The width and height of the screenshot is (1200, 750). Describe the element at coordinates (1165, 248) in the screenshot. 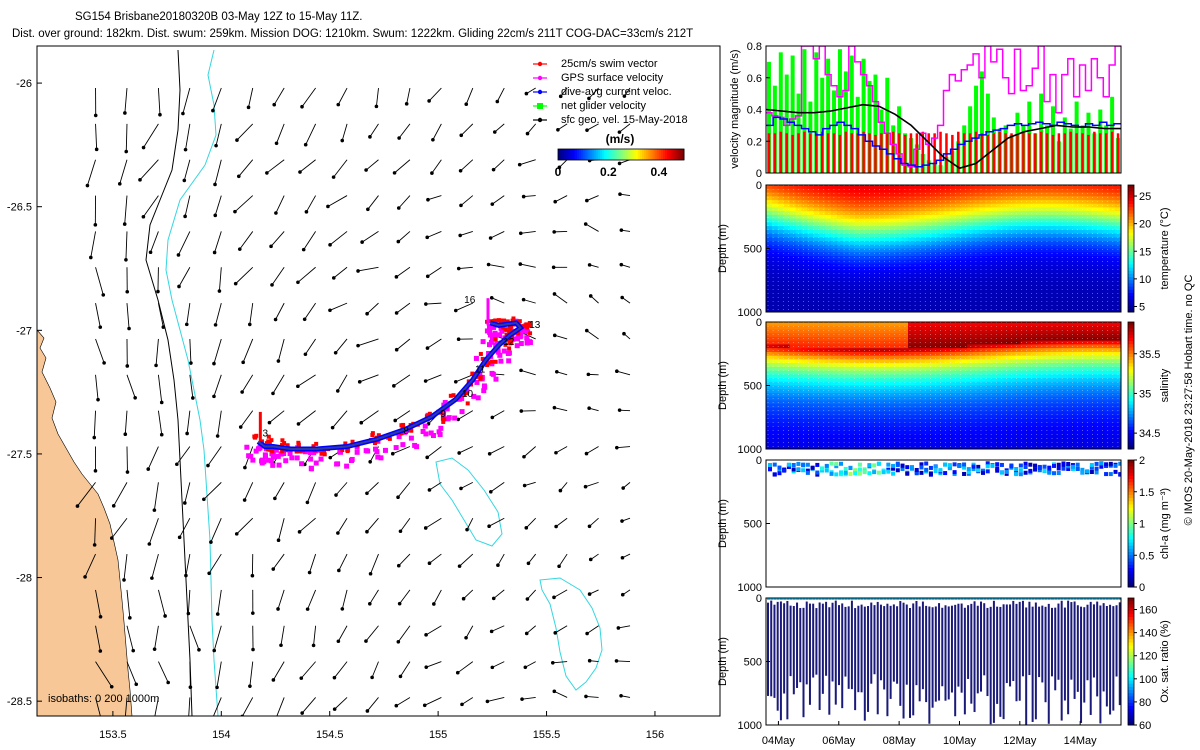

I see `colorbar-label: temperature (°C)` at that location.